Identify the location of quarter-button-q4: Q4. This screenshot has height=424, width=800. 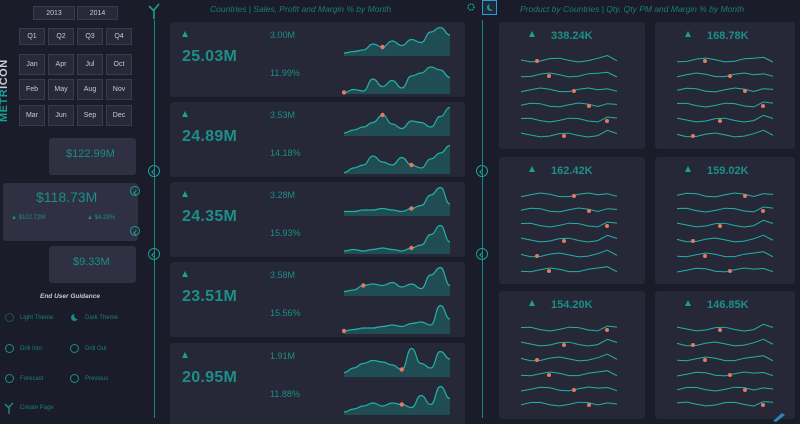
(119, 36).